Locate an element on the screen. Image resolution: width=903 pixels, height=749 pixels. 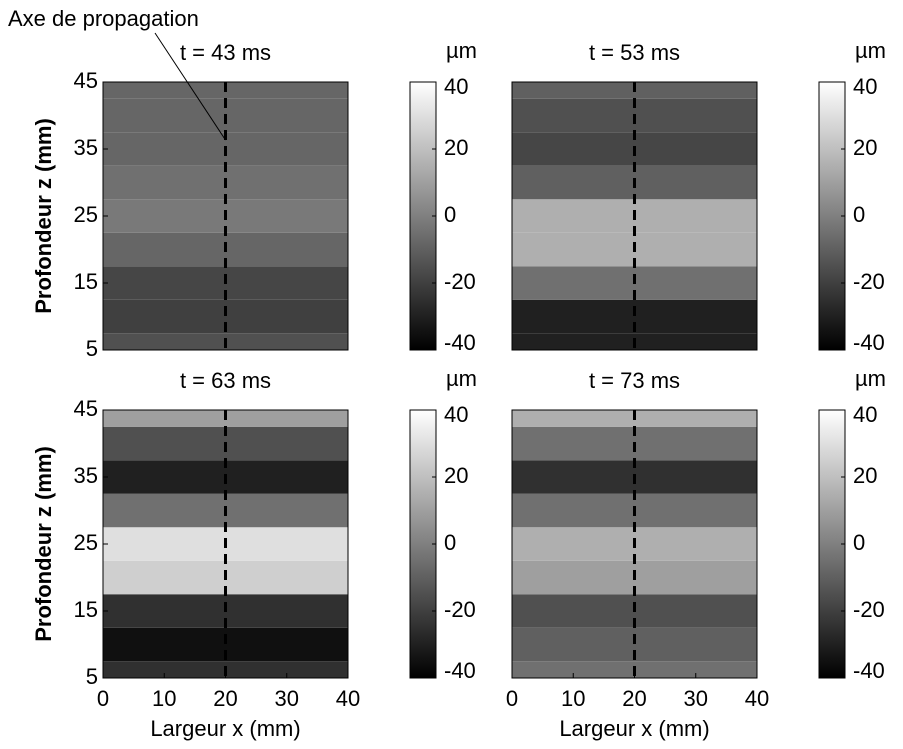
annotation-leader is located at coordinates (190, 86).